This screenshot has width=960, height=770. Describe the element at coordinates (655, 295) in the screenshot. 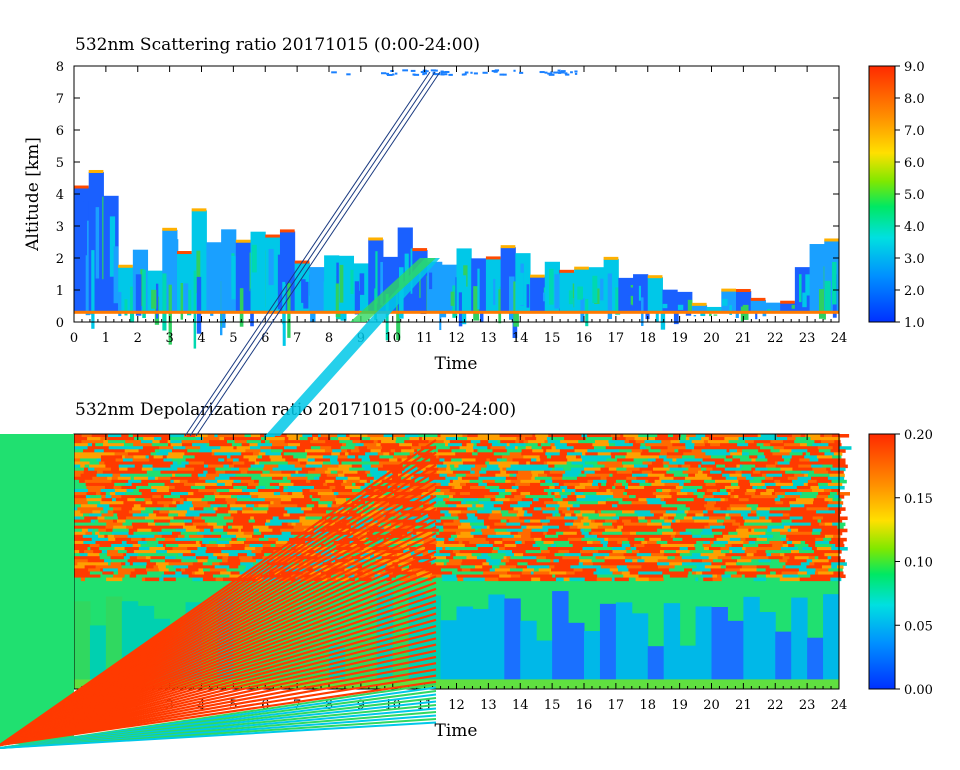

I see `scatter-column` at that location.